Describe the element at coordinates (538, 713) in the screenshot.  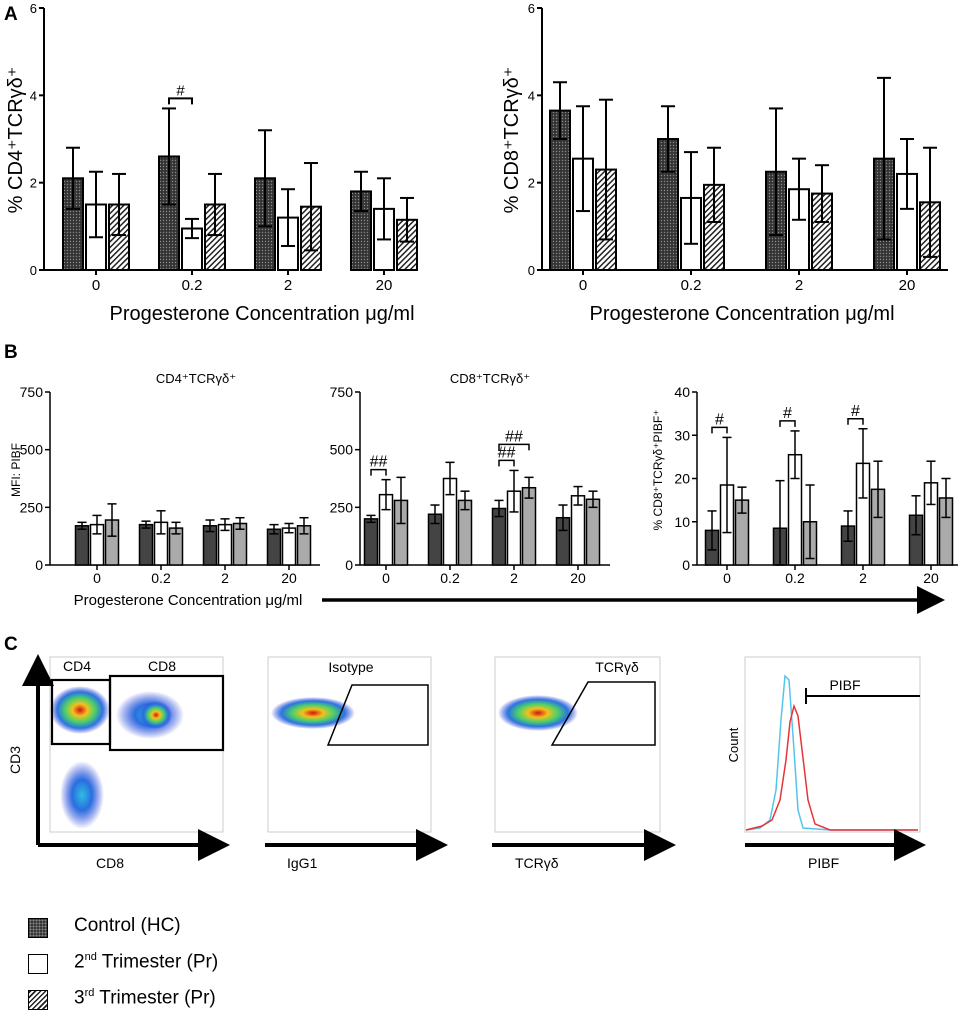
I see `density-tcrgd-cluster` at that location.